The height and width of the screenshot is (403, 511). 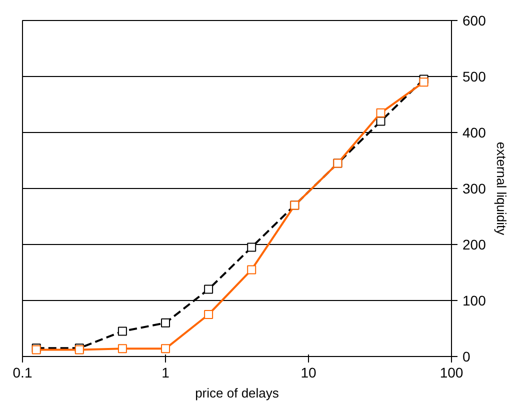 What do you see at coordinates (474, 244) in the screenshot?
I see `y-tick-label: 200` at bounding box center [474, 244].